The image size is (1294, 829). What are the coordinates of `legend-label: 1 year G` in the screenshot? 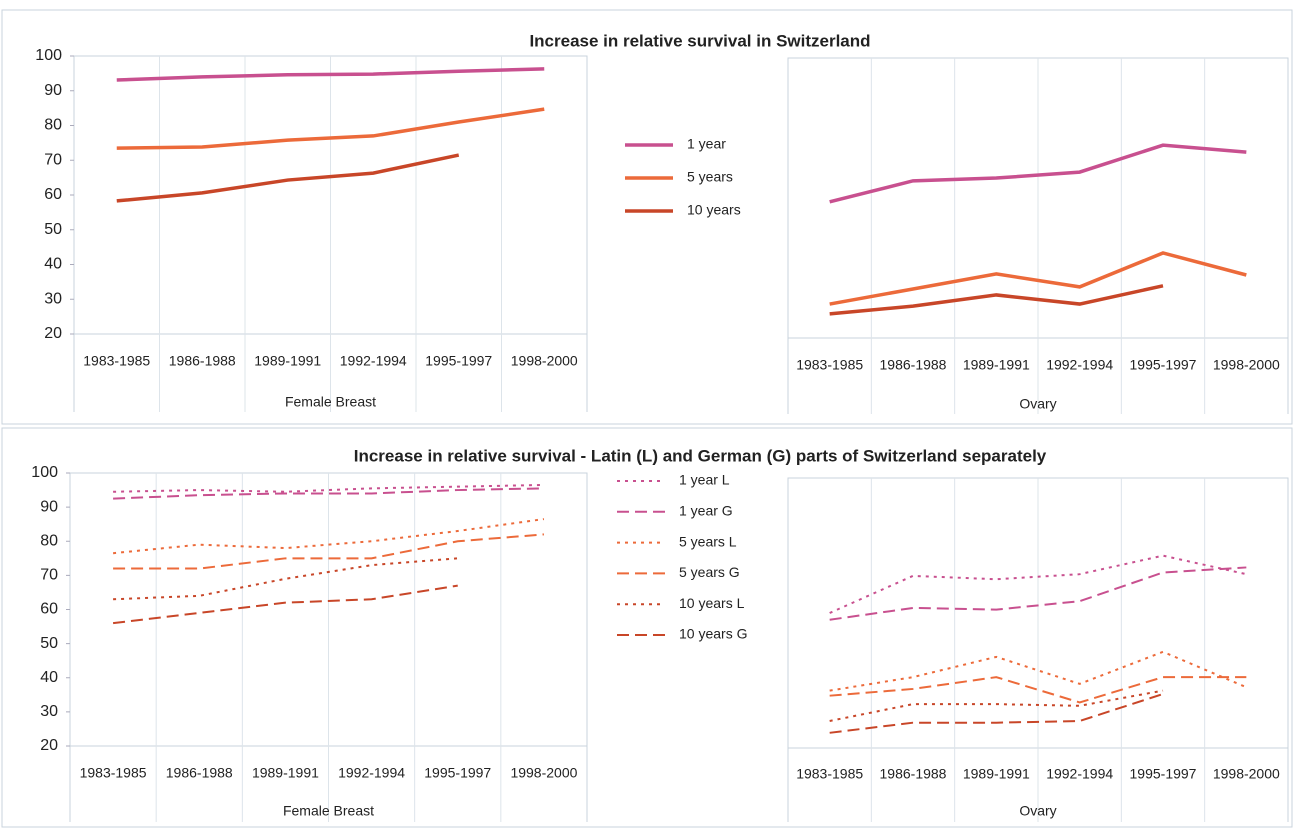 It's located at (706, 511).